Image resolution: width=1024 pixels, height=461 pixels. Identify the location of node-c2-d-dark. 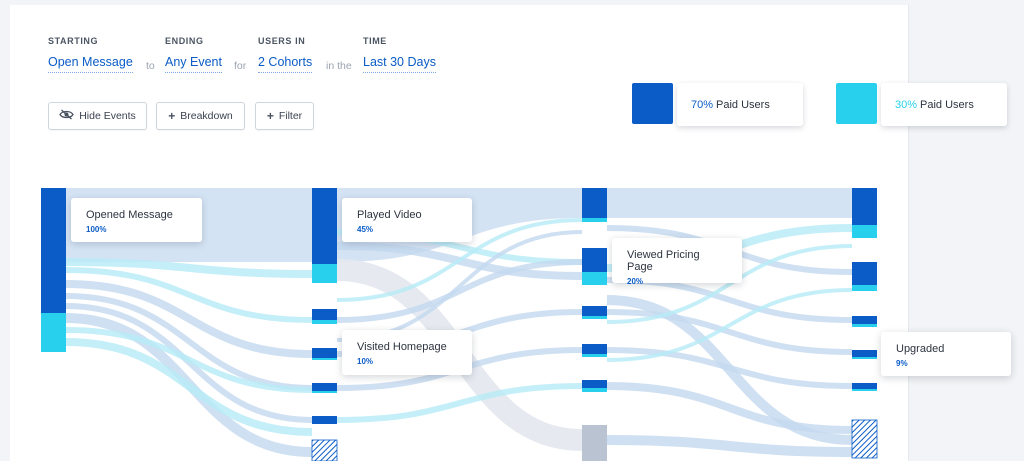
(324, 420).